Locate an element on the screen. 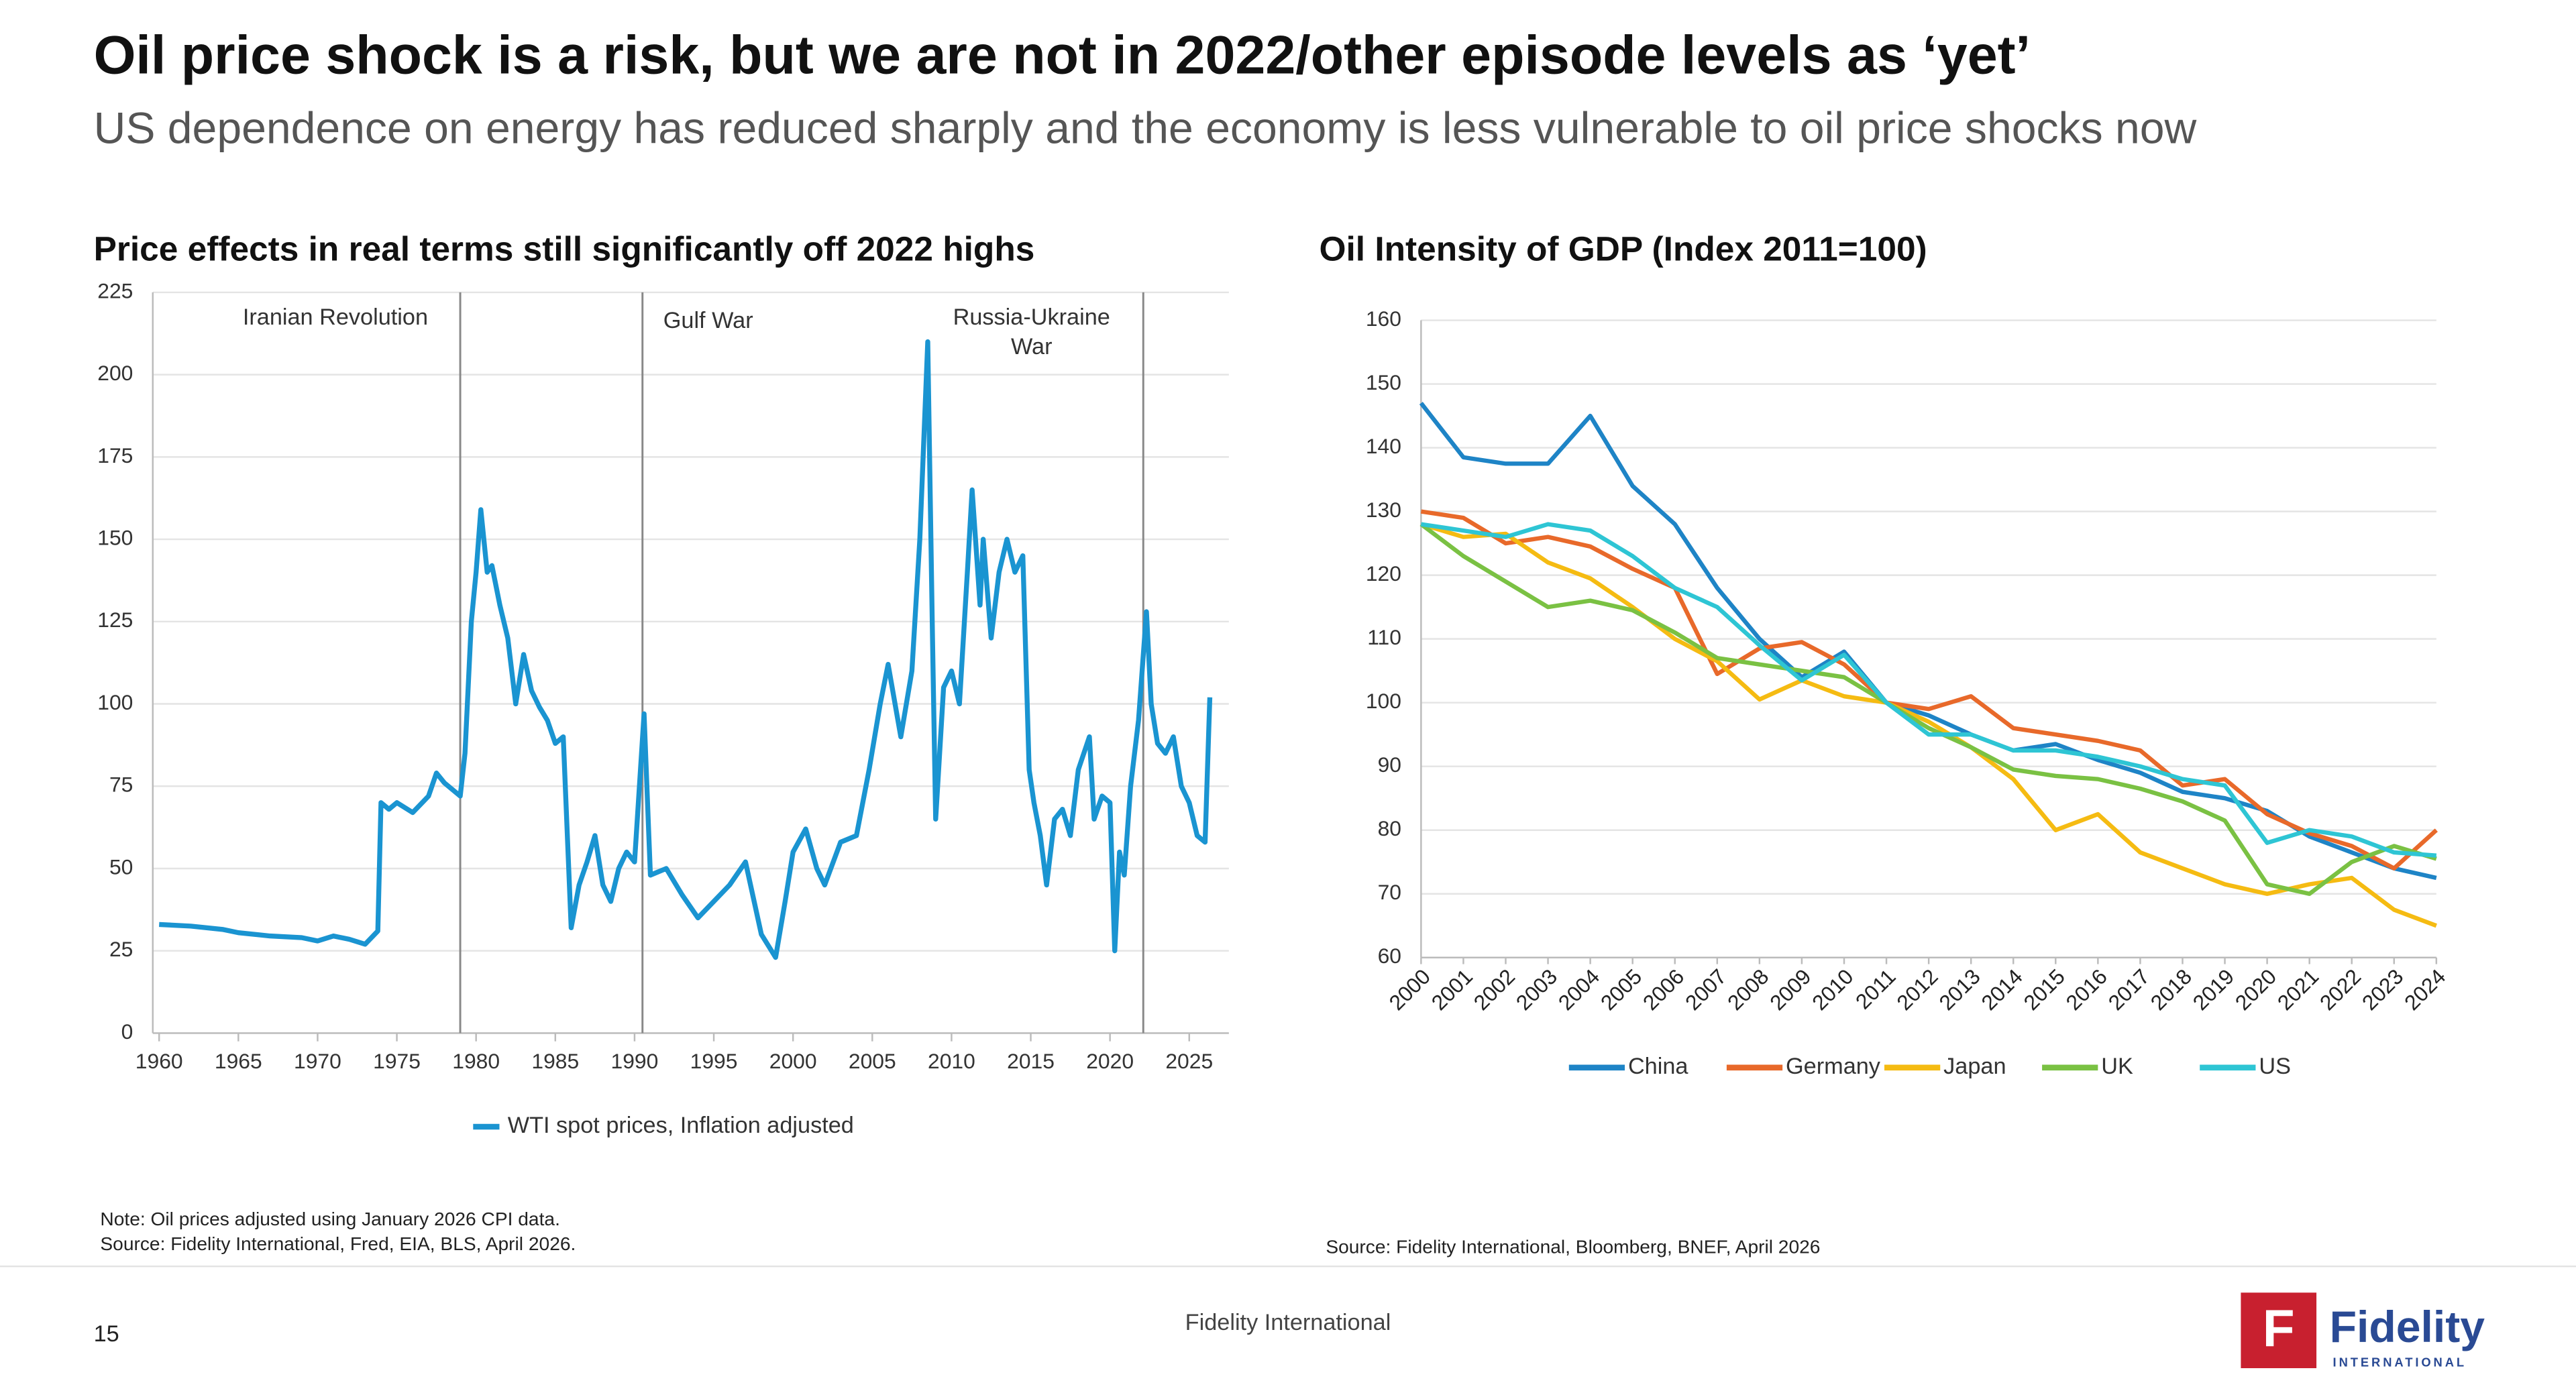 The width and height of the screenshot is (2576, 1395). x-tick-label: 2016 is located at coordinates (2086, 989).